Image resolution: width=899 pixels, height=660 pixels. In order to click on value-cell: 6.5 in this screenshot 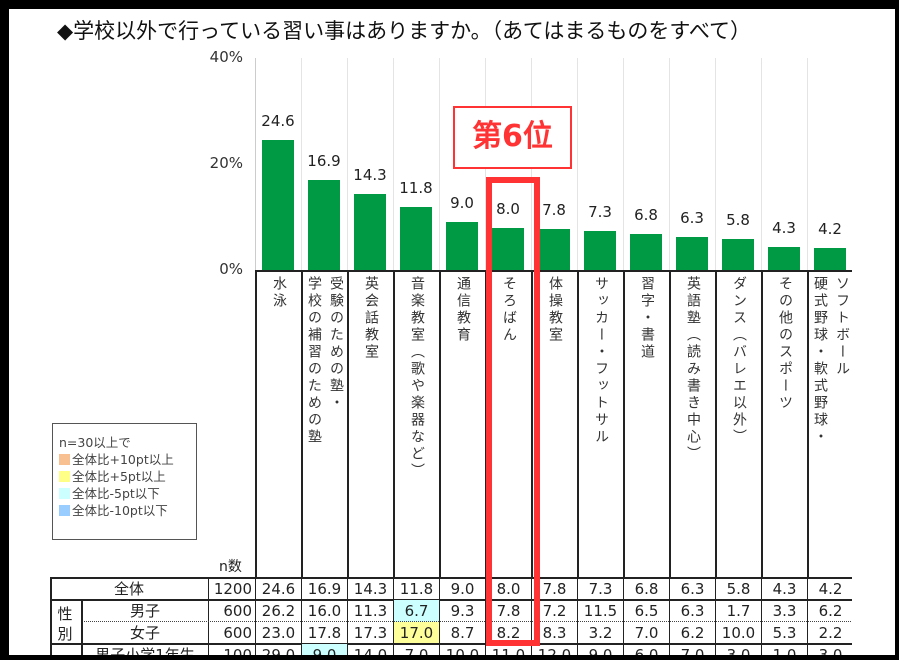, I will do `click(646, 611)`.